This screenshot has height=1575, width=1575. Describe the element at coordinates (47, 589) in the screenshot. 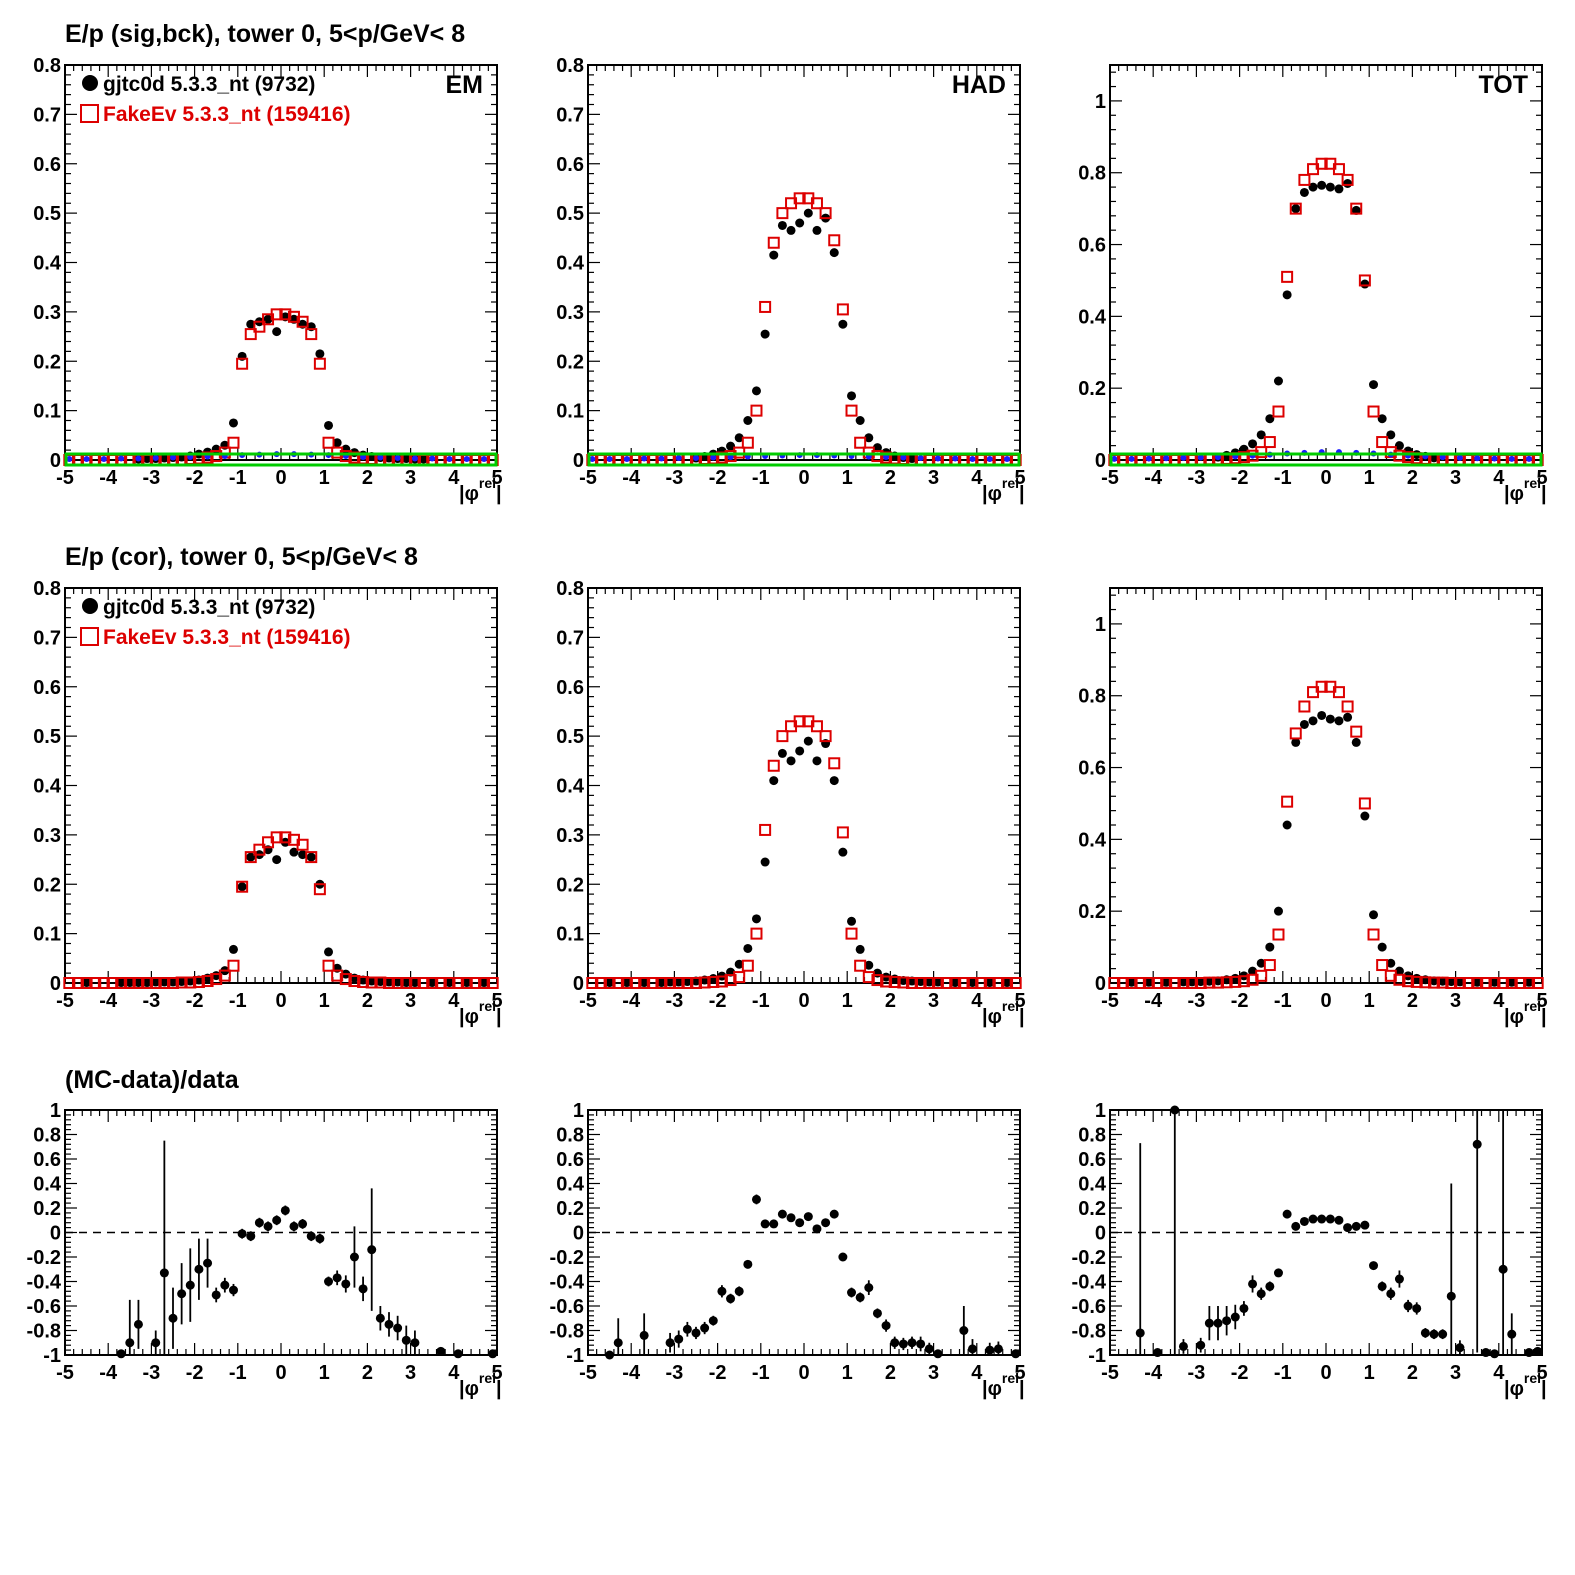

I see `y-tick-label: 0.8` at that location.